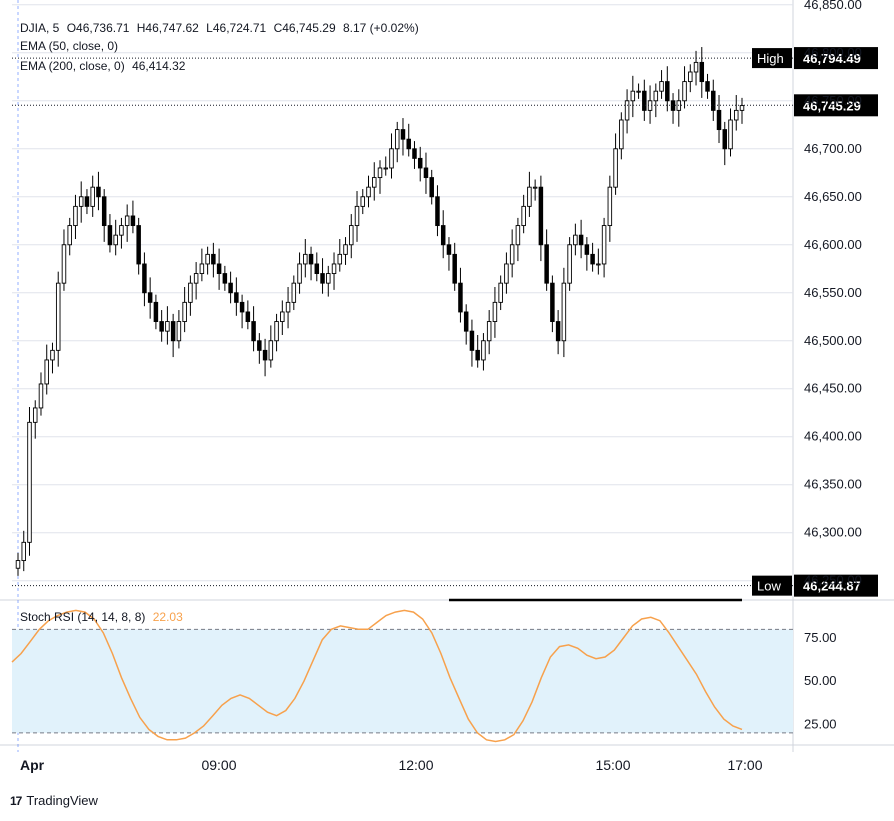 Image resolution: width=894 pixels, height=821 pixels. What do you see at coordinates (833, 292) in the screenshot?
I see `price-tick-label: 46,550.00` at bounding box center [833, 292].